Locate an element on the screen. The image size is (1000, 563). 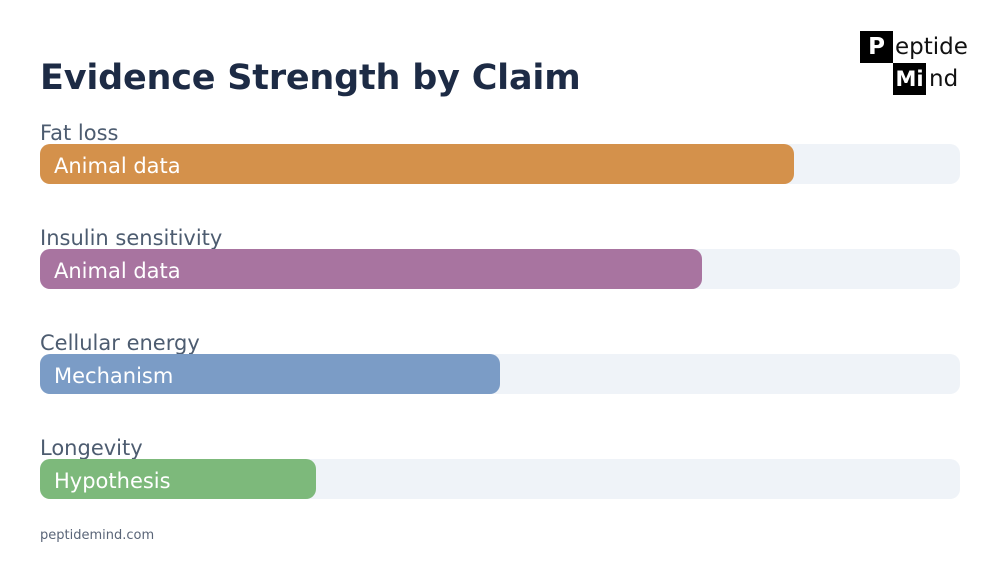
bar-track: Hypothesis is located at coordinates (500, 479).